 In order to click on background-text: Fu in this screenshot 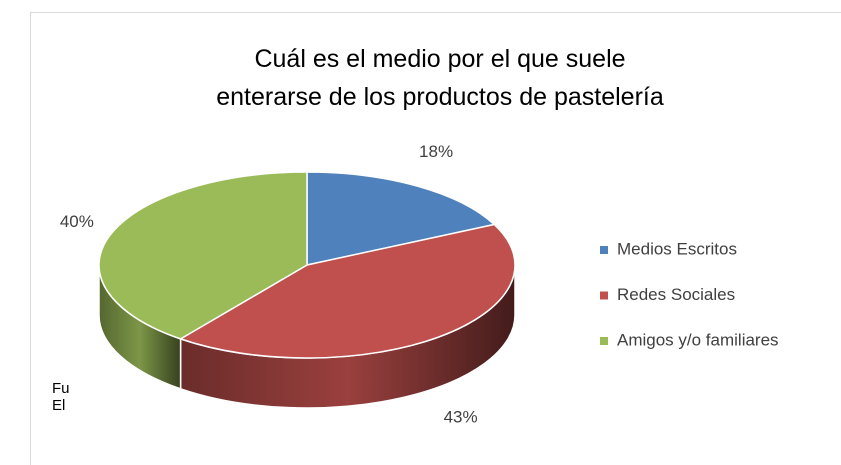, I will do `click(61, 388)`.